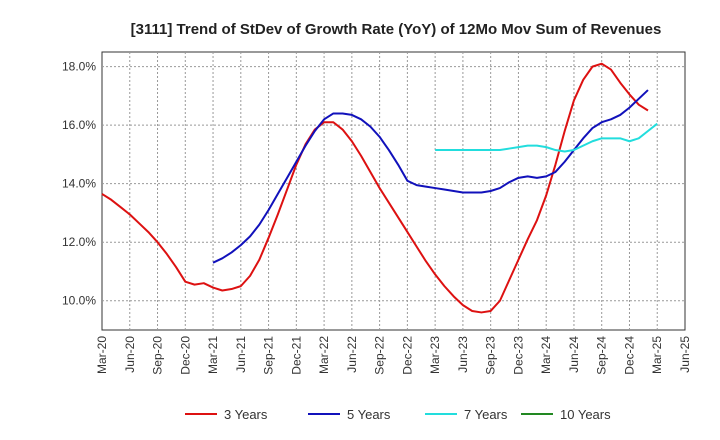 The height and width of the screenshot is (440, 720). I want to click on legend-label-3-years: 3 Years, so click(246, 414).